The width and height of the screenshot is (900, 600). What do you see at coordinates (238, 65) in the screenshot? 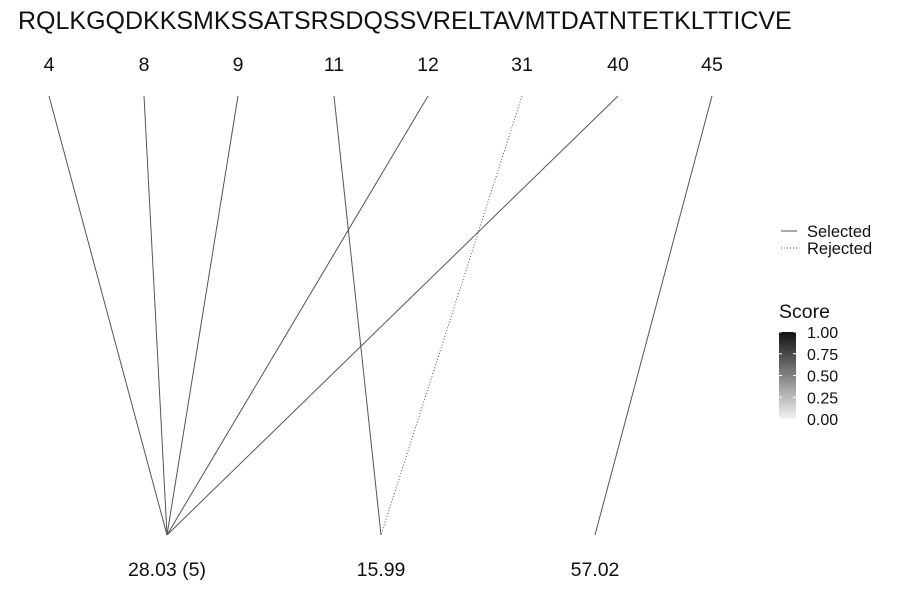
I see `position-label: 9` at bounding box center [238, 65].